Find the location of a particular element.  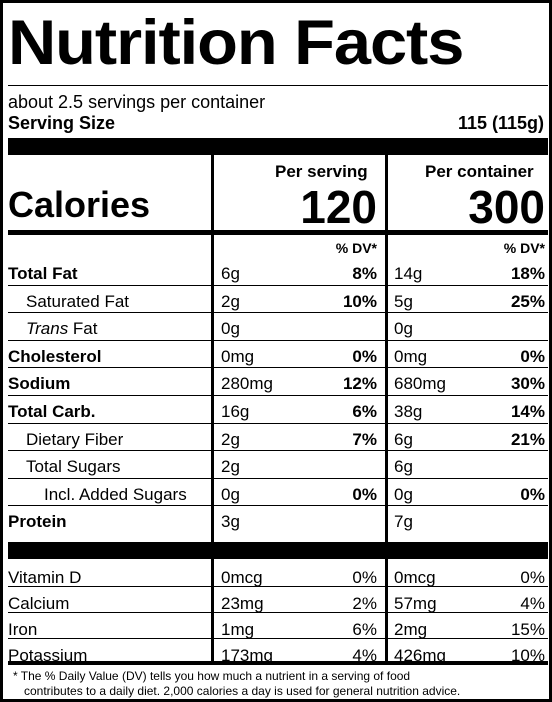

calories-per-container: 300 is located at coordinates (506, 207).